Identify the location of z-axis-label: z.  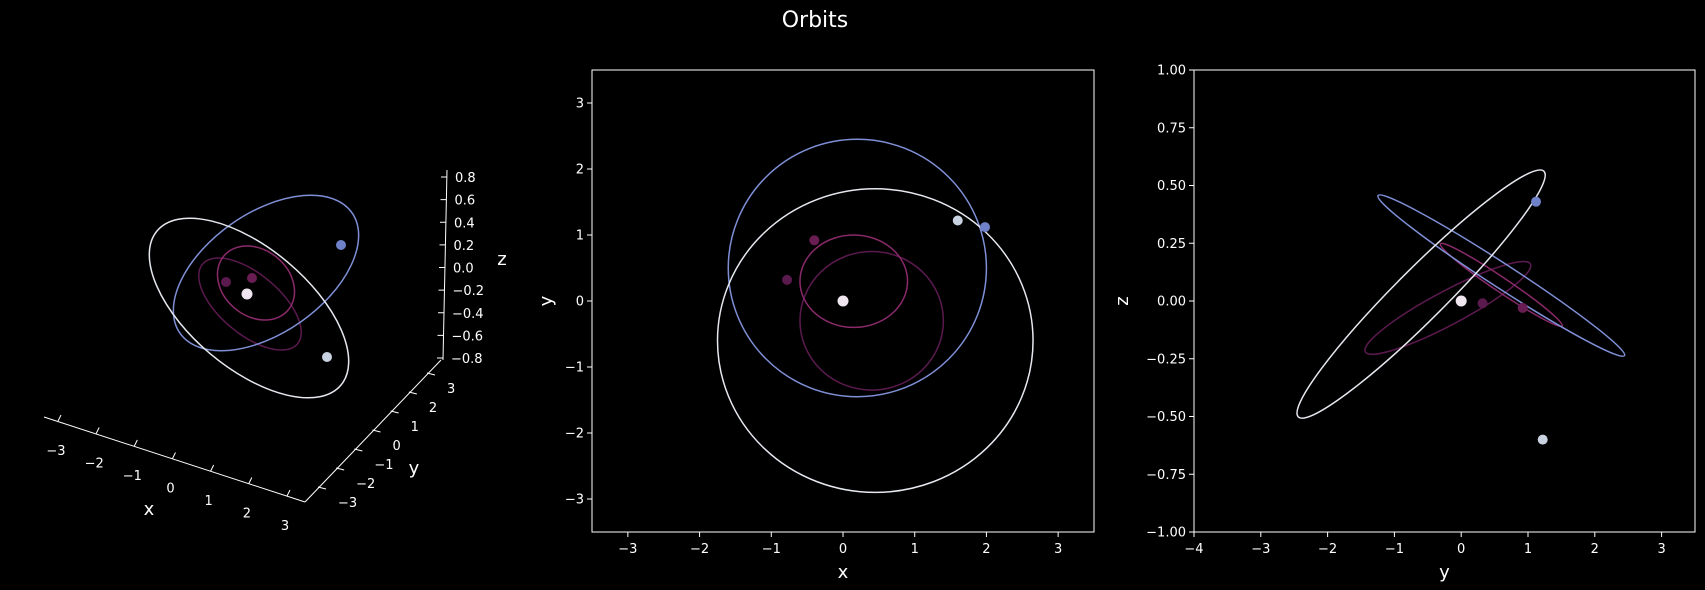
(501, 259).